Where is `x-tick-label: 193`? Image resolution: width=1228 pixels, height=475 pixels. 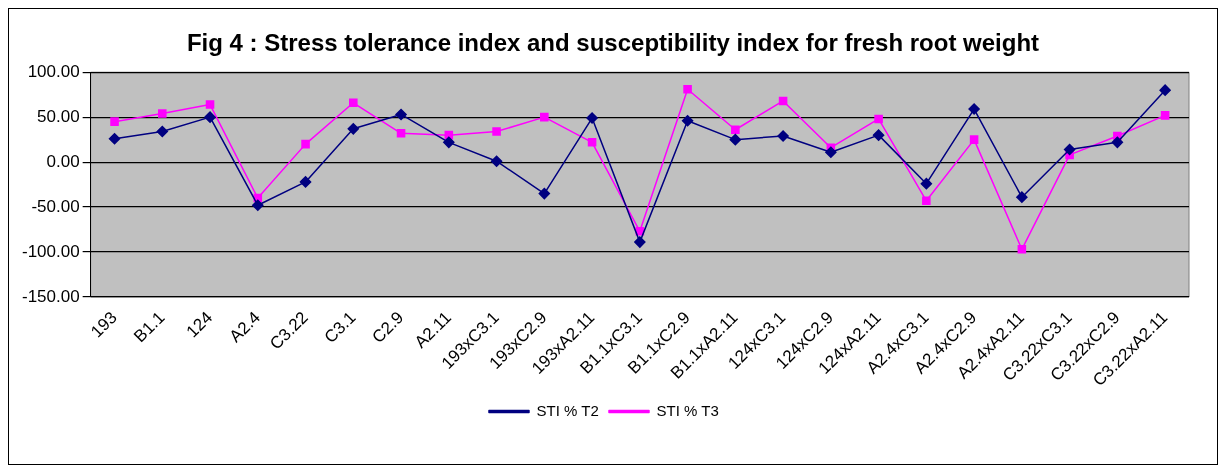 x-tick-label: 193 is located at coordinates (104, 324).